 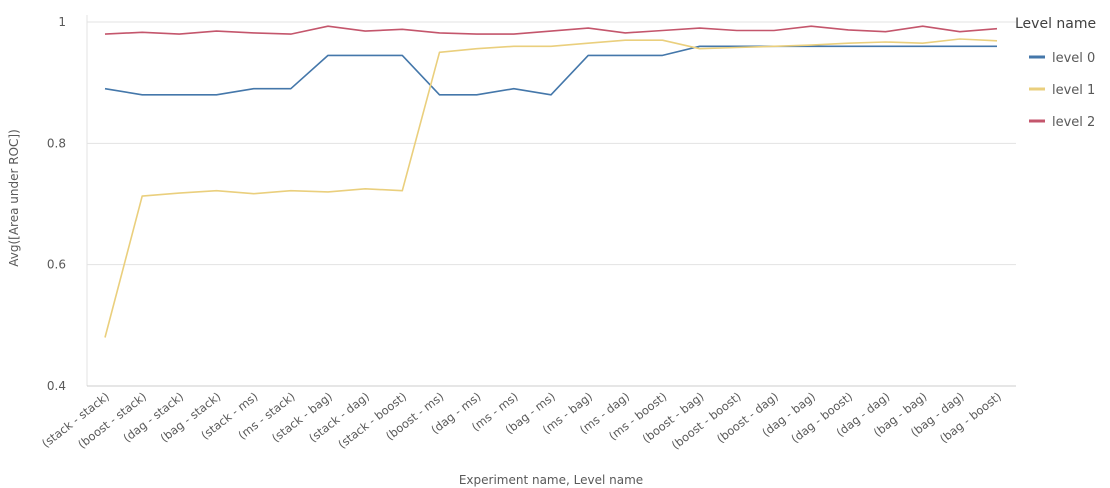 I want to click on y-axis: 0.4 0.6 0.8 1, so click(x=56, y=204).